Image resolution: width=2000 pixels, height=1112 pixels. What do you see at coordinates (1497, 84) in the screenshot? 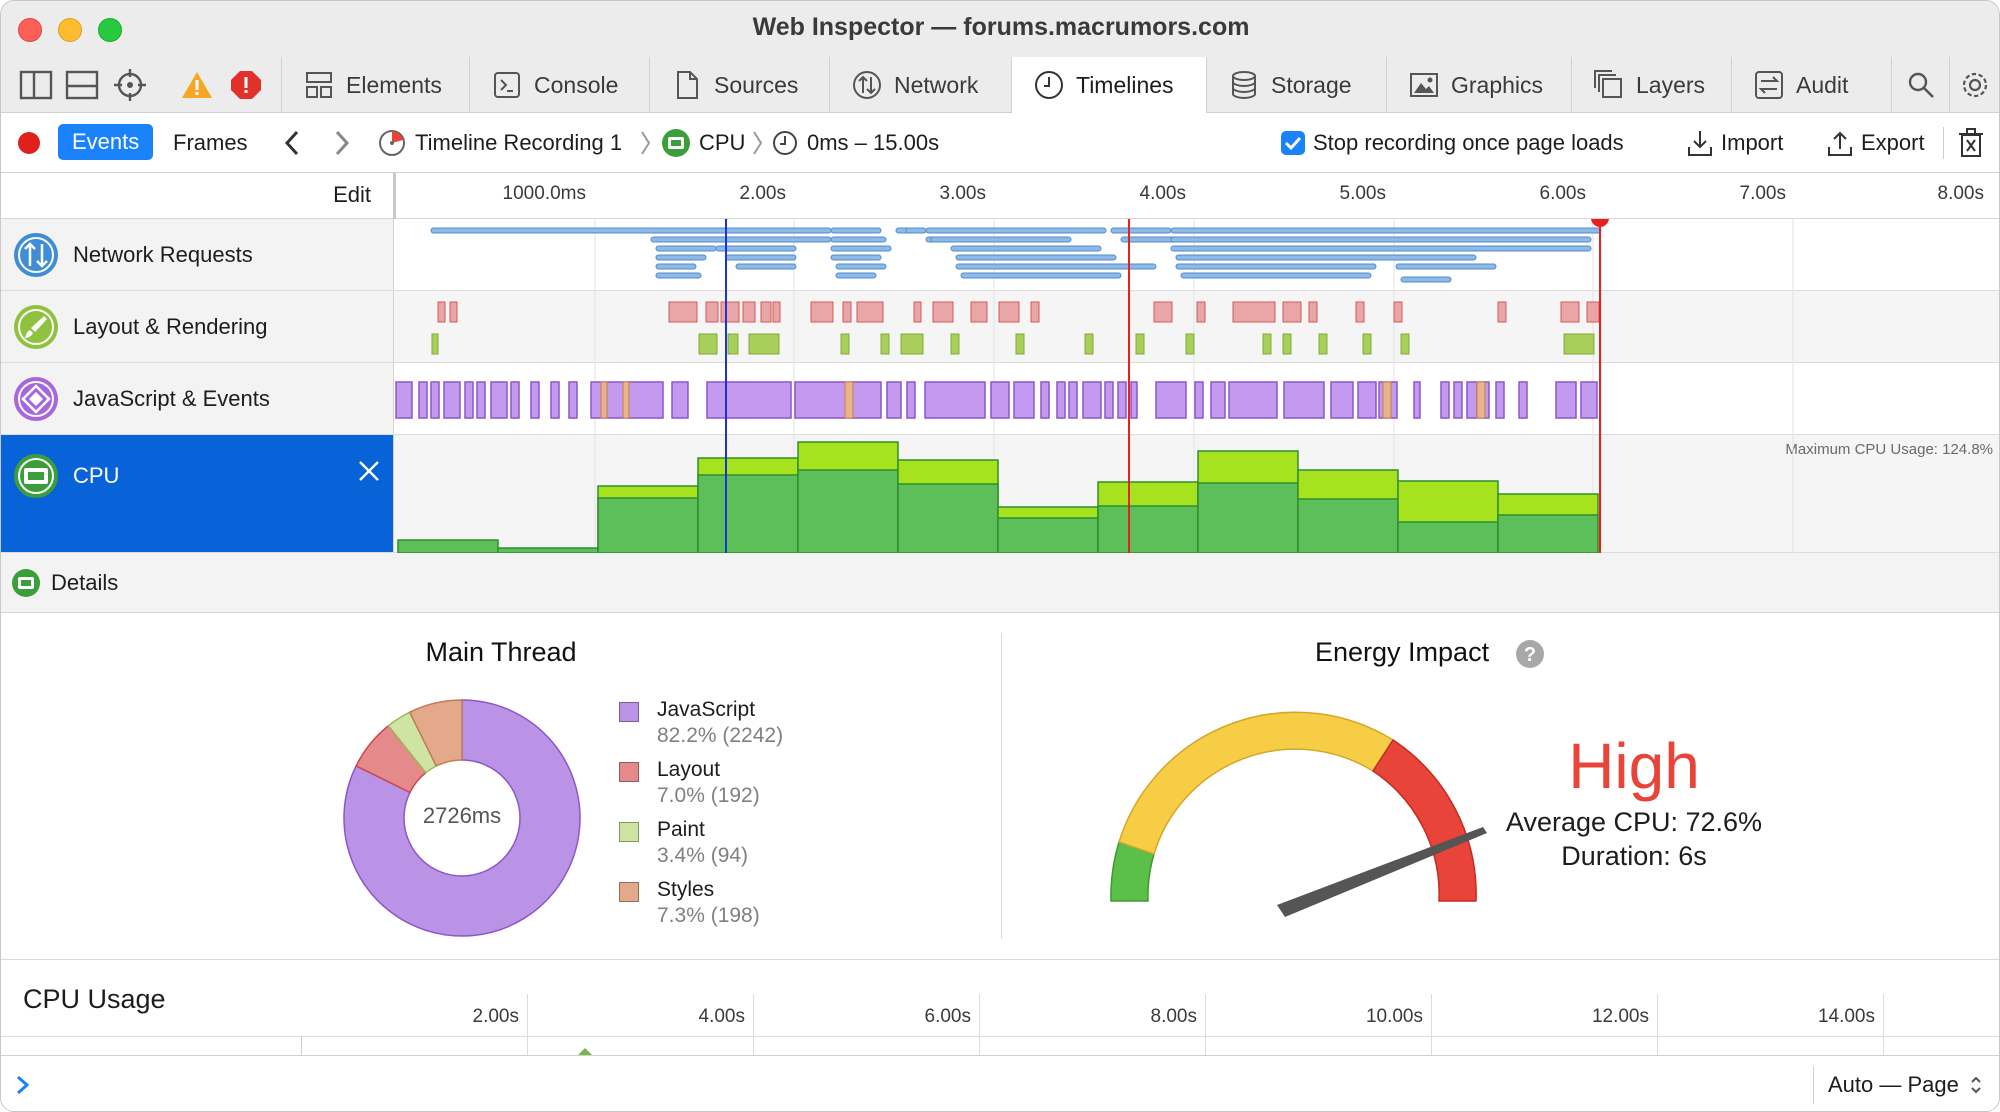
I see `tab-label: Graphics` at bounding box center [1497, 84].